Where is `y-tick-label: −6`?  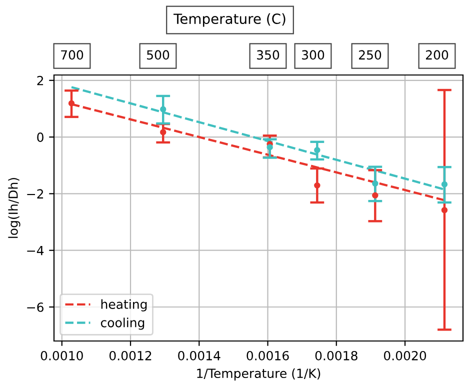
y-tick-label: −6 is located at coordinates (35, 307).